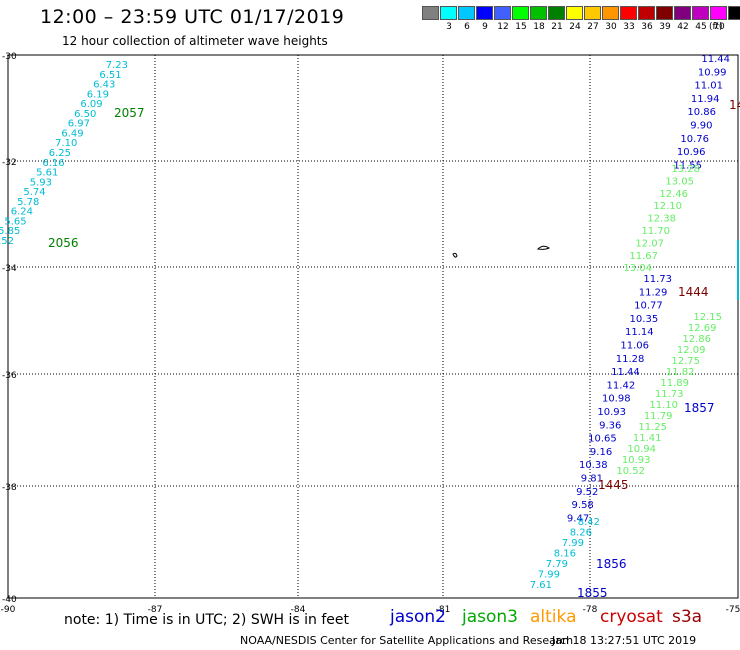 Image resolution: width=740 pixels, height=650 pixels. What do you see at coordinates (625, 372) in the screenshot?
I see `wave-height-label: 11.44` at bounding box center [625, 372].